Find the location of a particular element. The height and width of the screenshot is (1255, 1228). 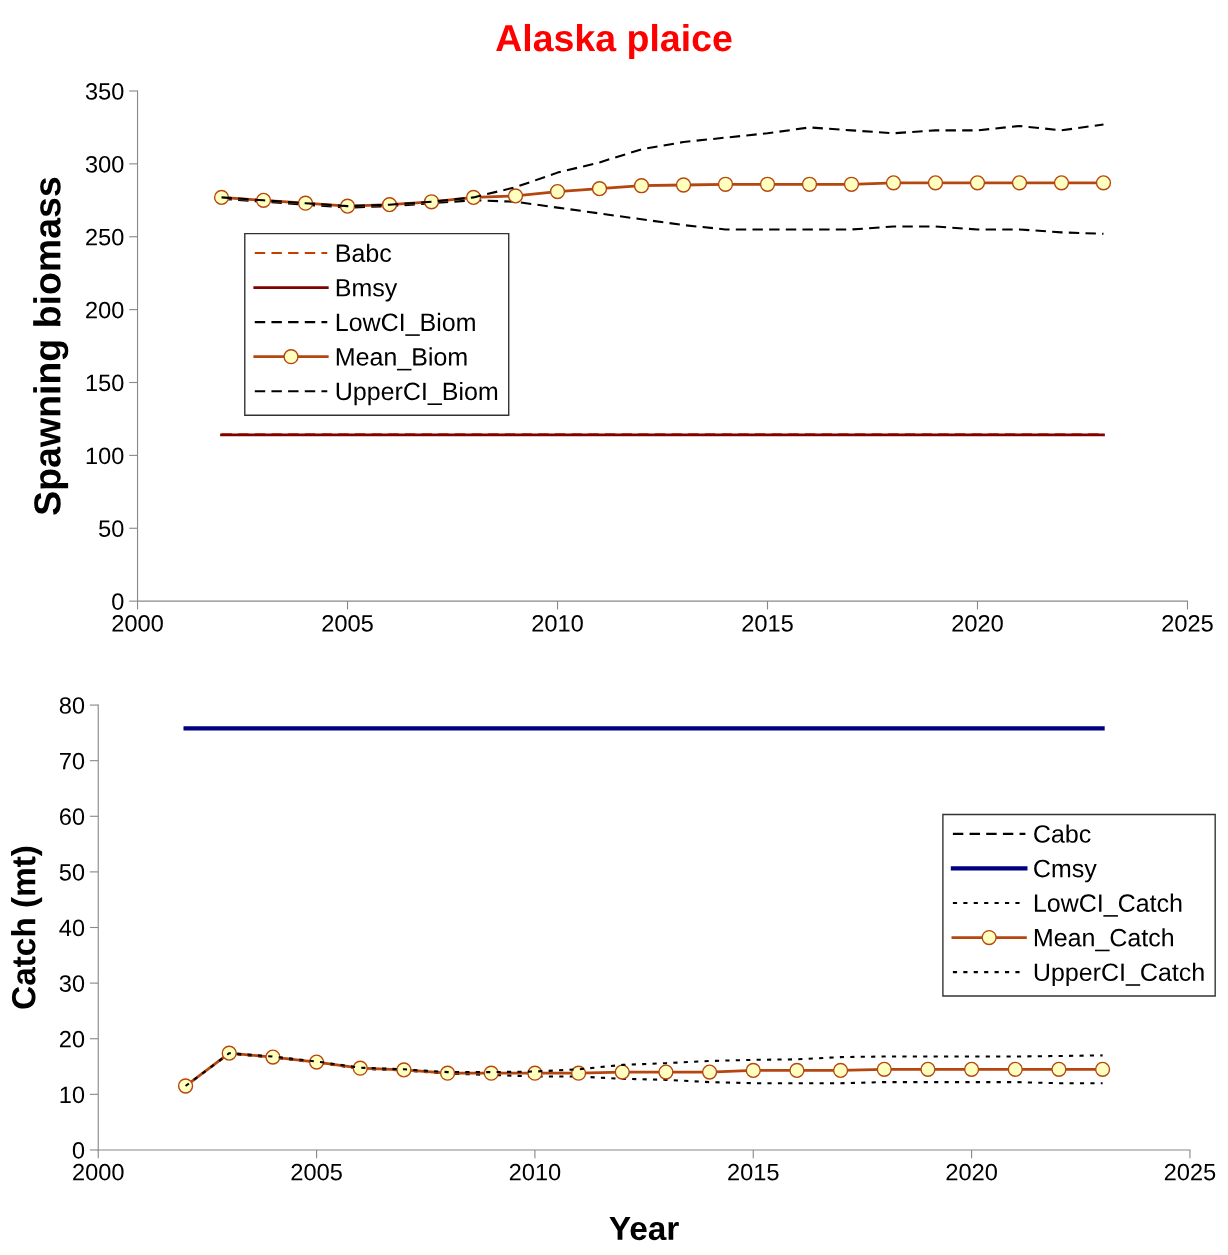

legend-label: UpperCI_Biom is located at coordinates (417, 393).